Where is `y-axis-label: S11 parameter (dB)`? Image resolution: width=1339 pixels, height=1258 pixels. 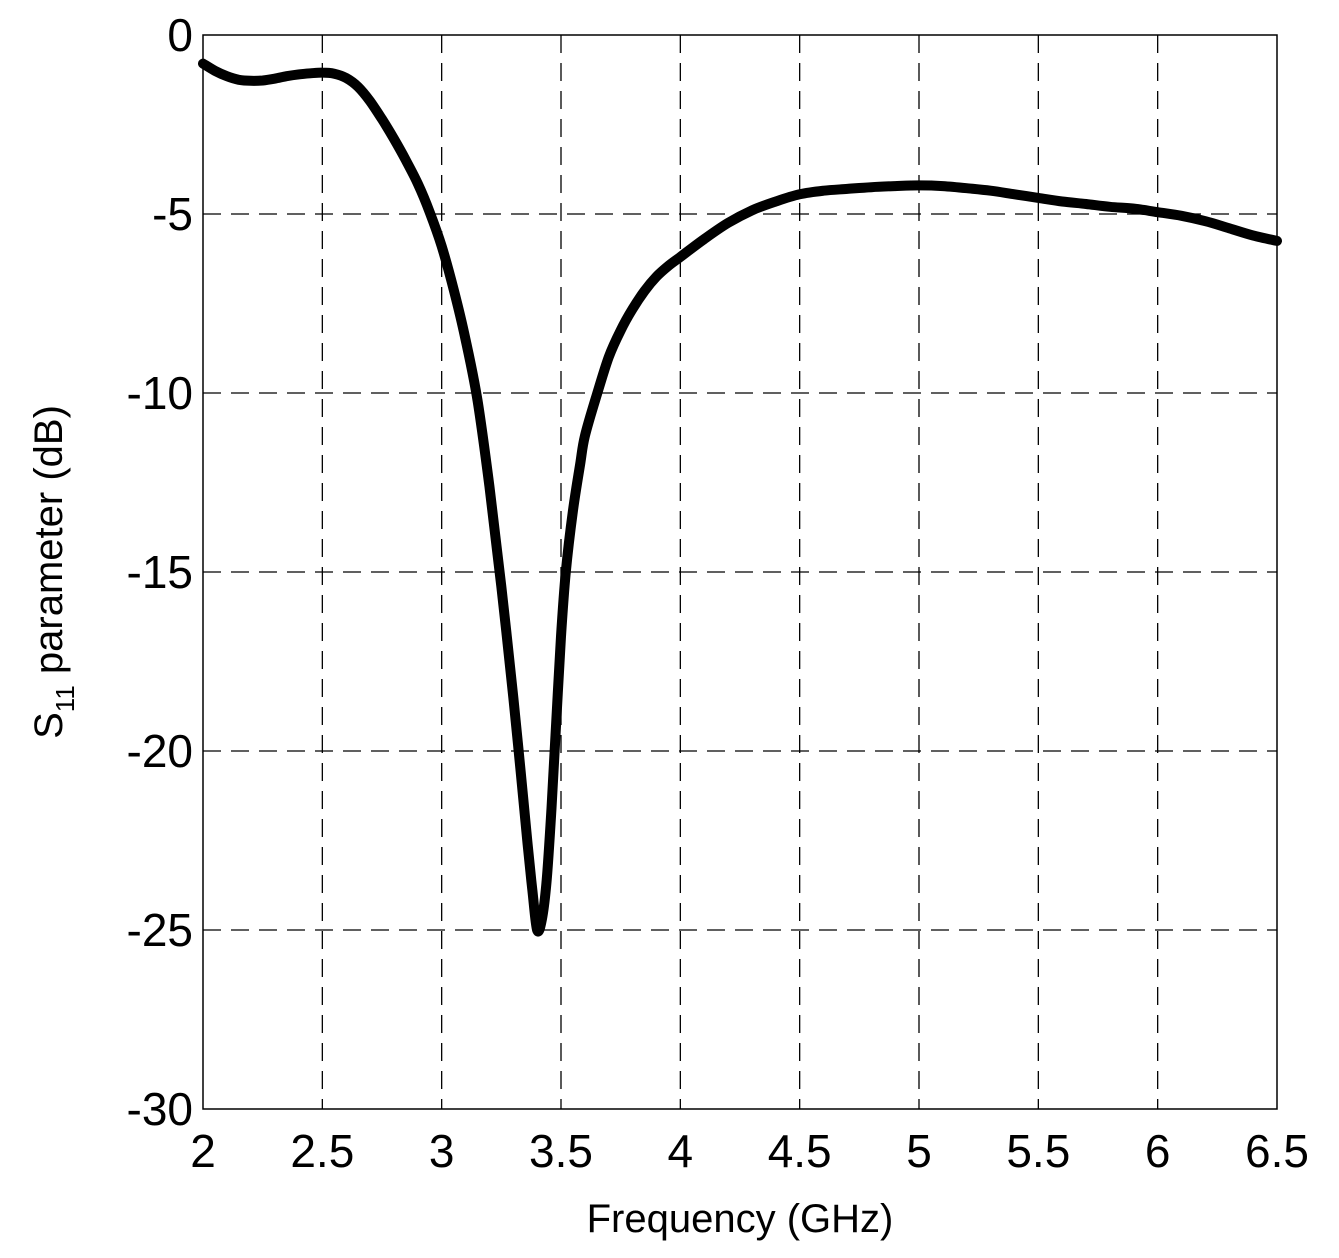 y-axis-label: S11 parameter (dB) is located at coordinates (53, 572).